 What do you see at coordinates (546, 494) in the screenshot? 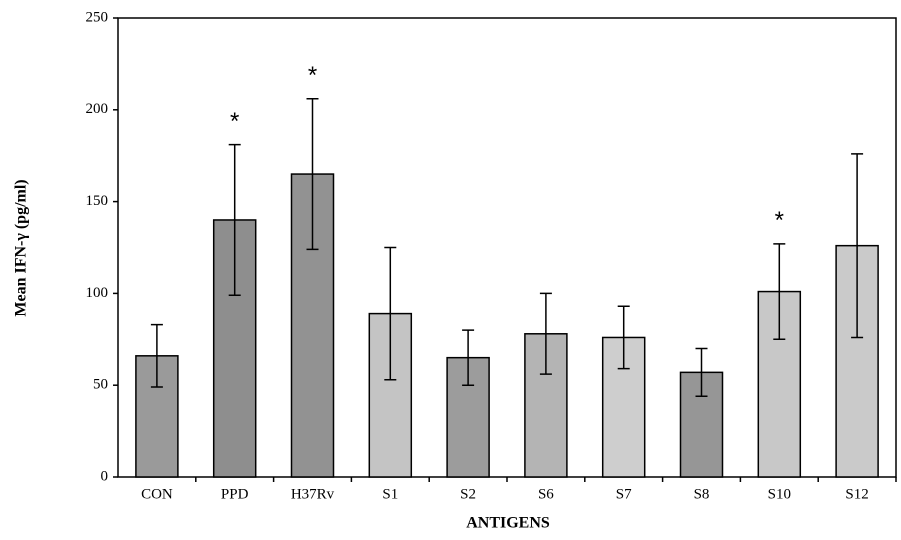
I see `x-tick-label: S6` at bounding box center [546, 494].